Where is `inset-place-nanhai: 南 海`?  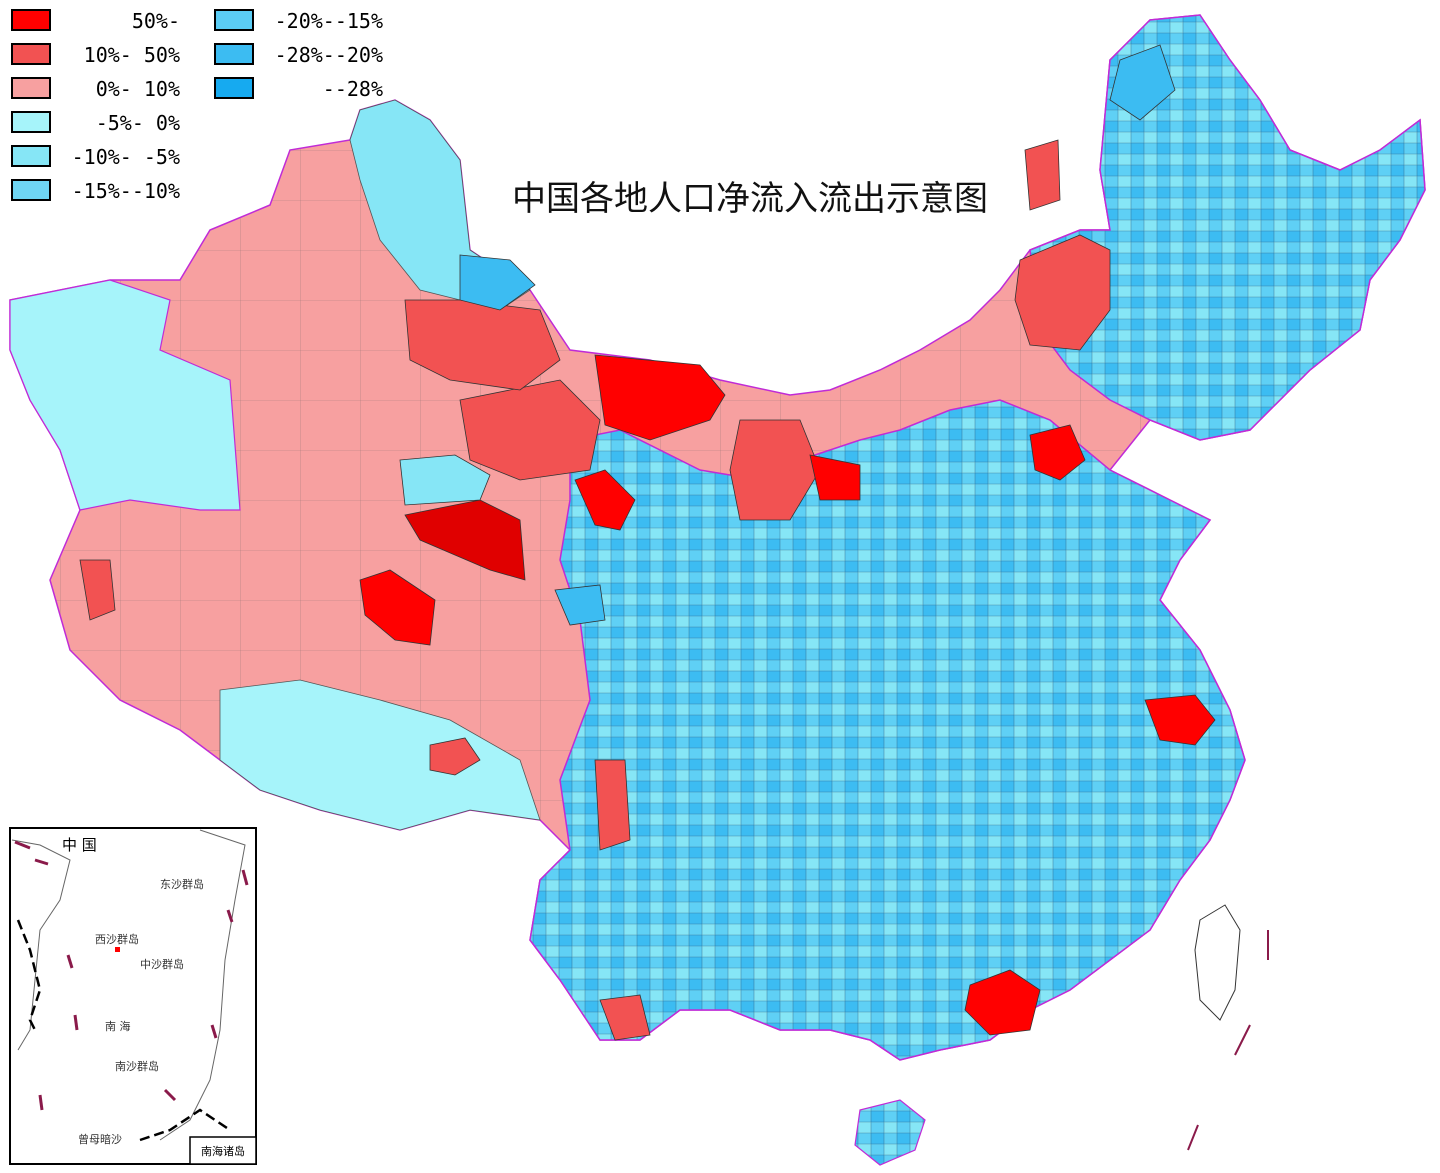 inset-place-nanhai: 南 海 is located at coordinates (118, 1026).